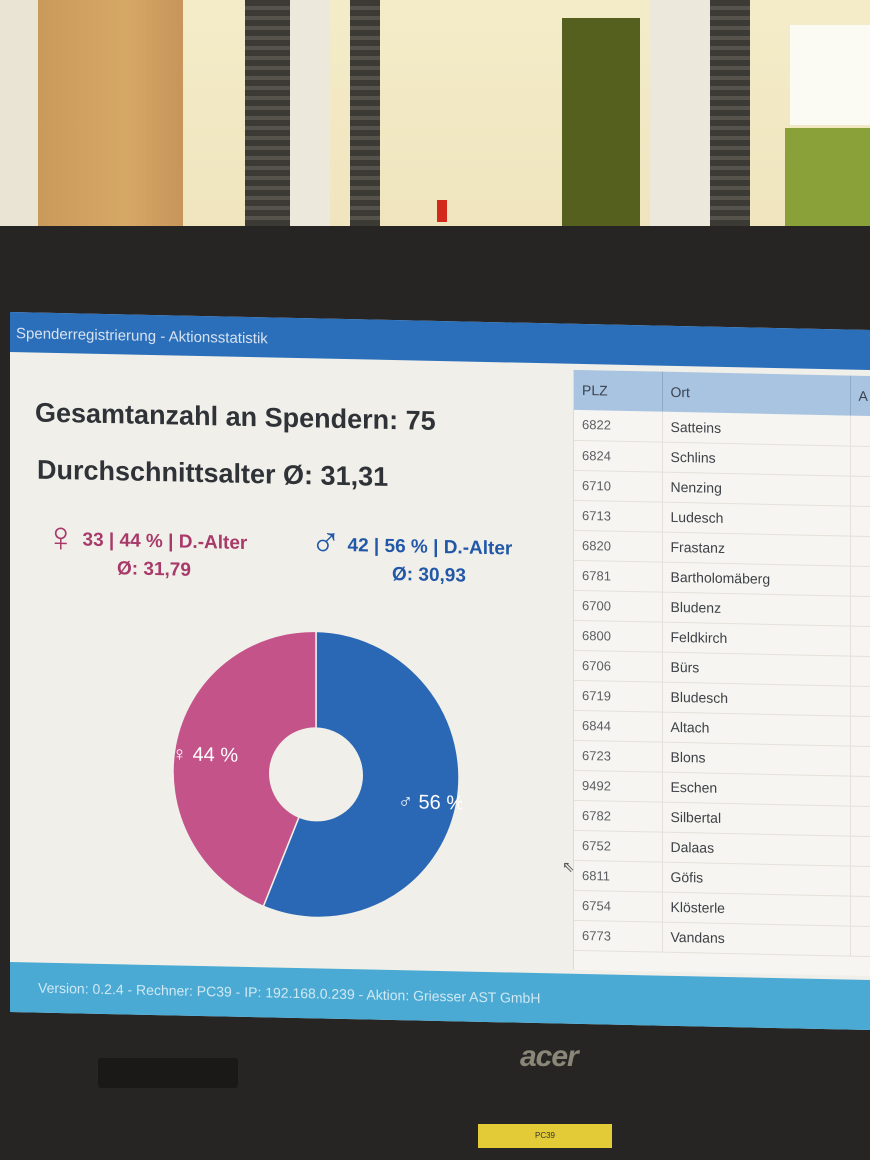 The image size is (870, 1160). What do you see at coordinates (756, 548) in the screenshot?
I see `cell-ort: Frastanz` at bounding box center [756, 548].